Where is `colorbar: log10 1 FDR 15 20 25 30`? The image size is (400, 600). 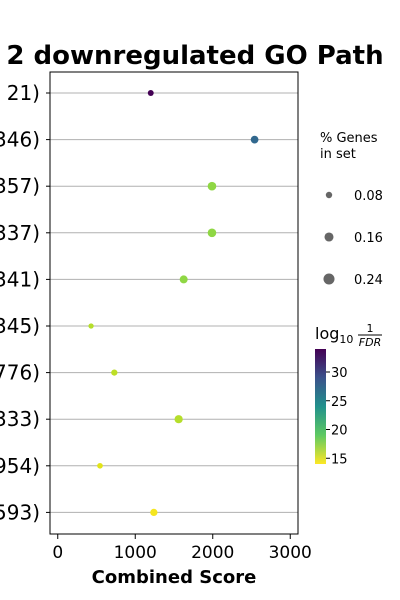
colorbar: log10 1 FDR 15 20 25 30 is located at coordinates (348, 394).